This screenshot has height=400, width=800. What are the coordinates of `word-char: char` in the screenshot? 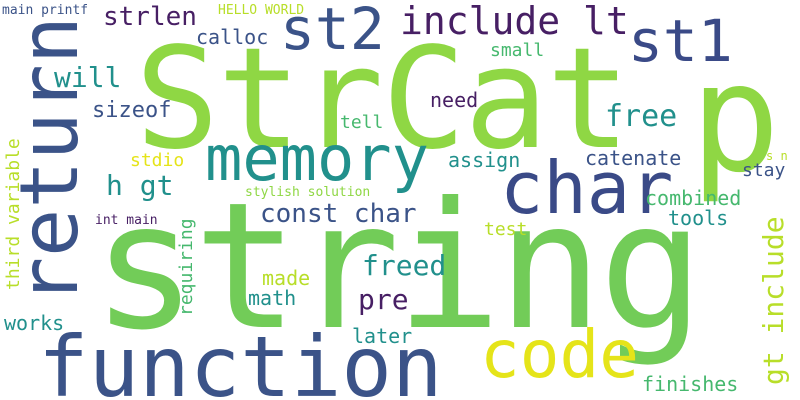 It's located at (587, 188).